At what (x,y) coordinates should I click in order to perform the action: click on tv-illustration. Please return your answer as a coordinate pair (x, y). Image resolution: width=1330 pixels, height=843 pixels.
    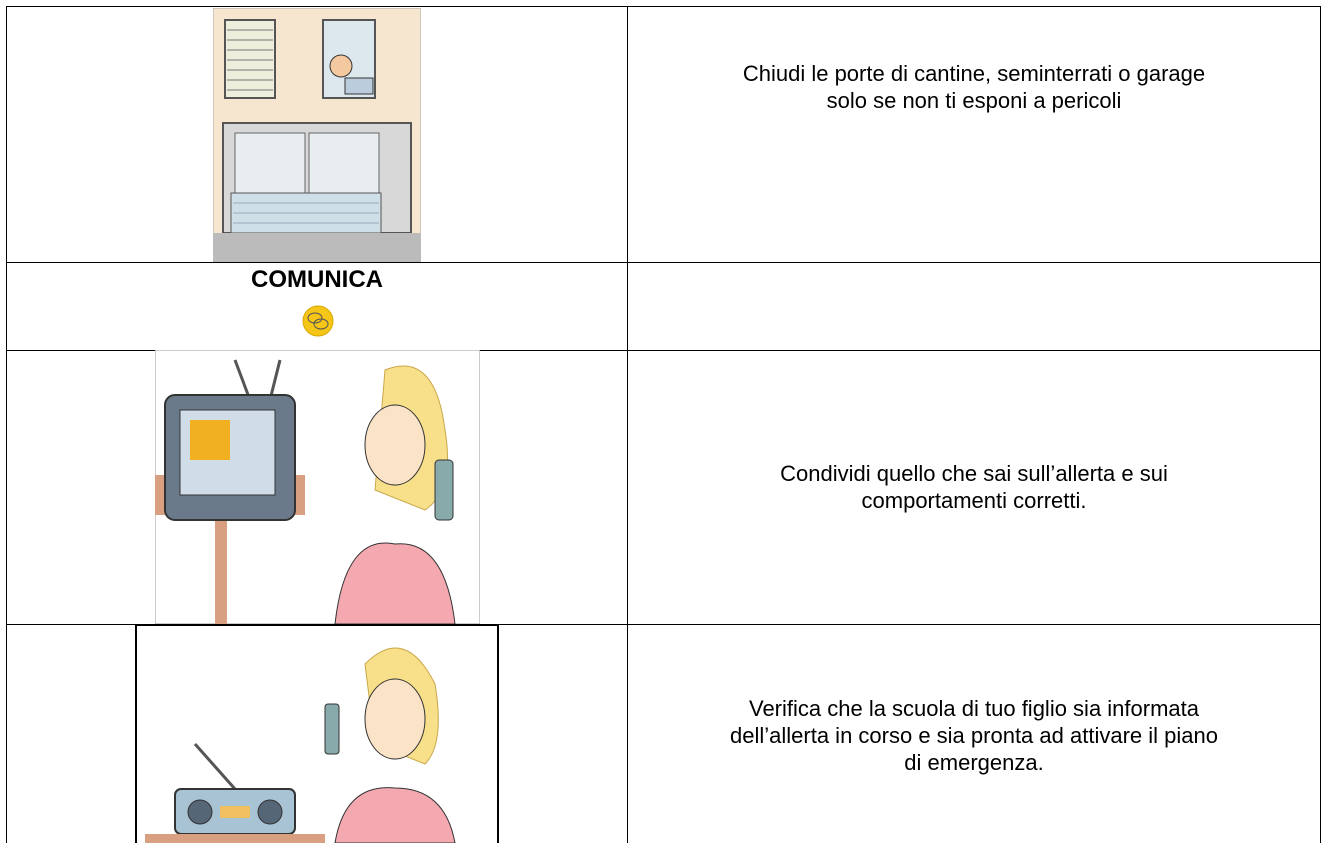
    Looking at the image, I should click on (317, 487).